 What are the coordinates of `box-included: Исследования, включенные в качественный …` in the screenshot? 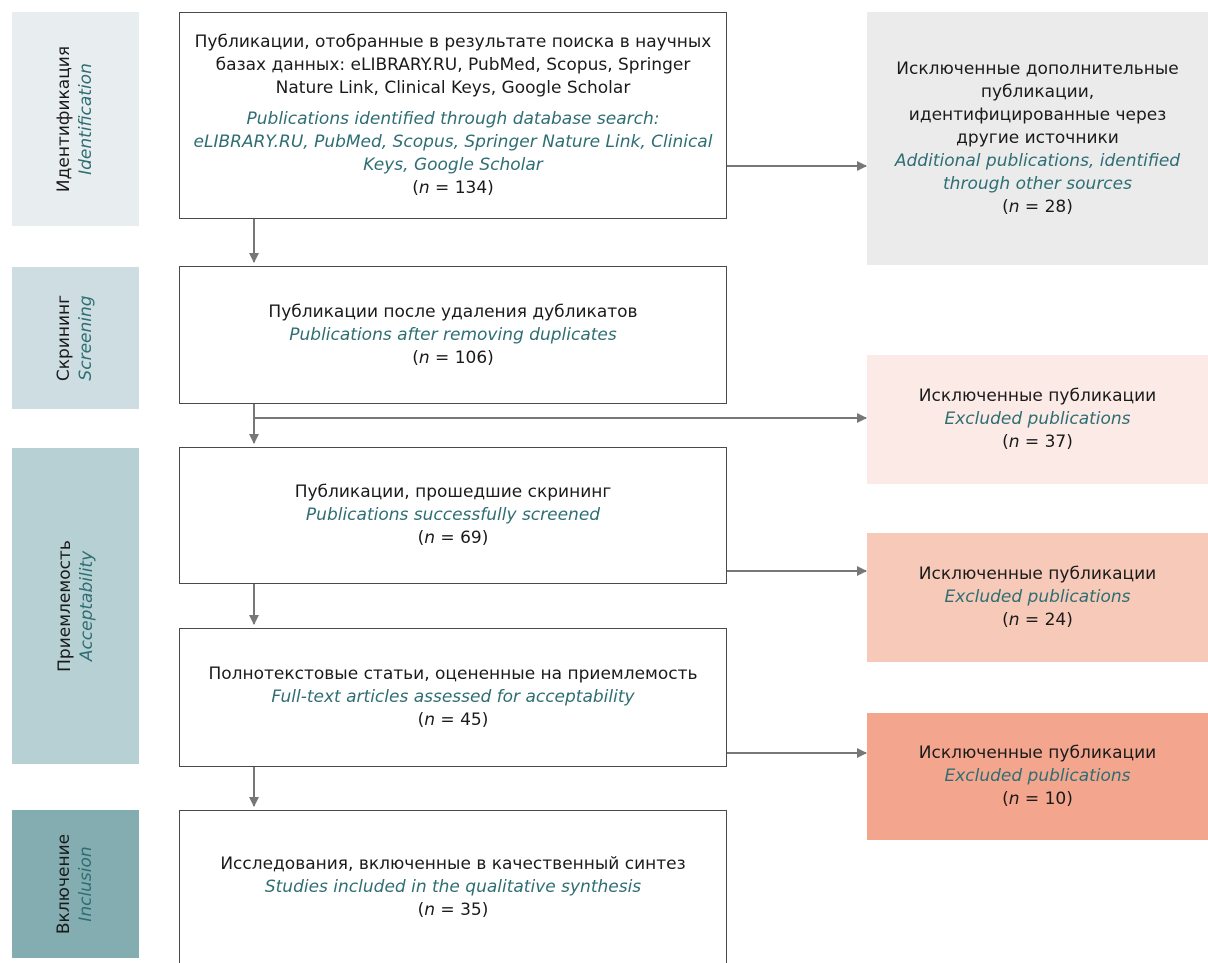 It's located at (453, 886).